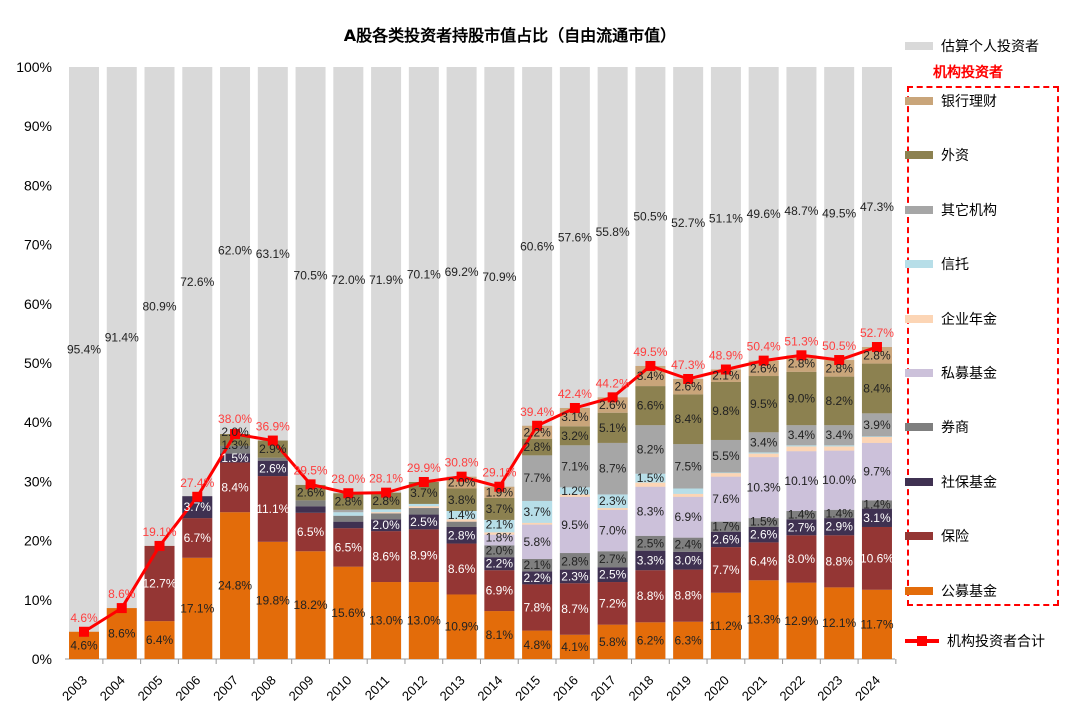 The width and height of the screenshot is (1080, 715). Describe the element at coordinates (112, 688) in the screenshot. I see `x-tick-label: 2004` at that location.